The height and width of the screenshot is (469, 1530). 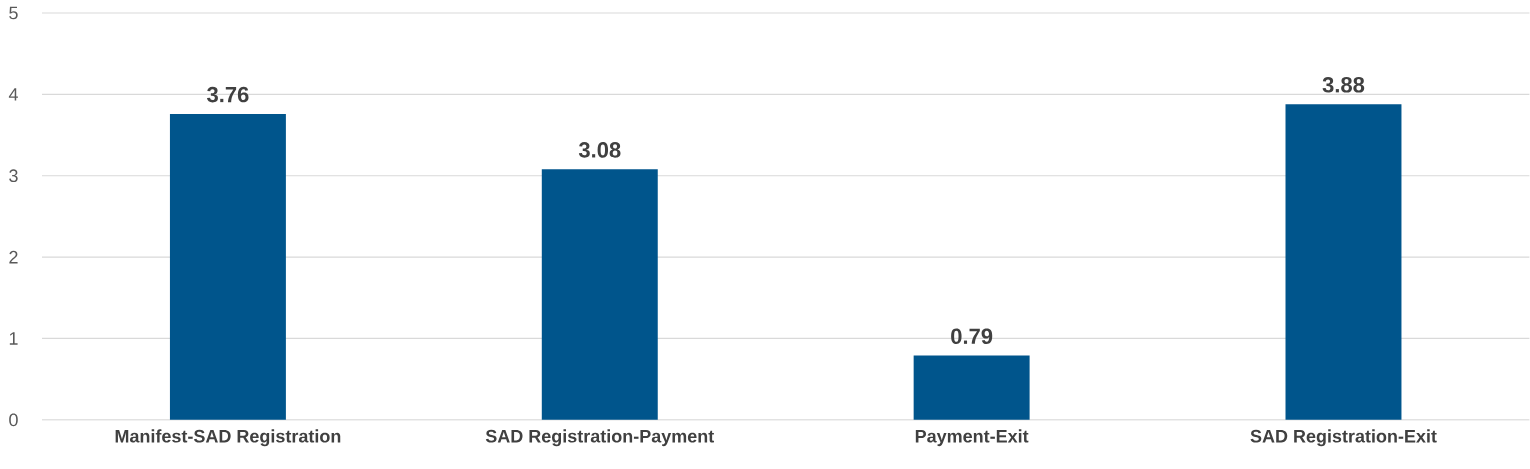 What do you see at coordinates (599, 150) in the screenshot?
I see `data-label: 3.08` at bounding box center [599, 150].